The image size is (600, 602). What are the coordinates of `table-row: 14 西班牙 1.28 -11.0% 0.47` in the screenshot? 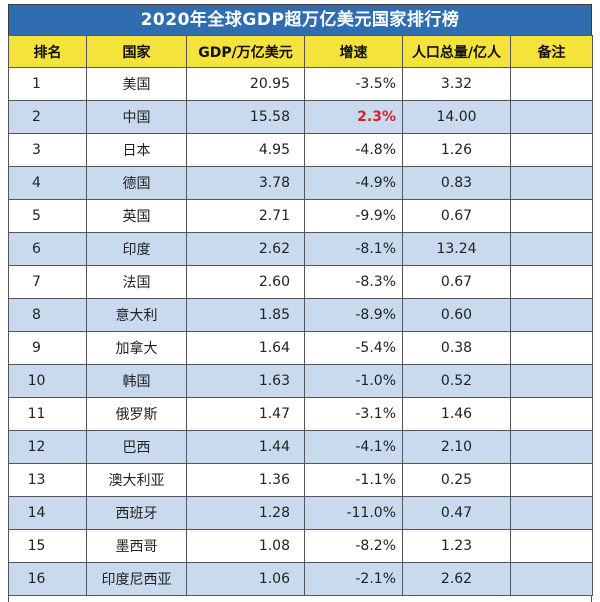 It's located at (300, 513).